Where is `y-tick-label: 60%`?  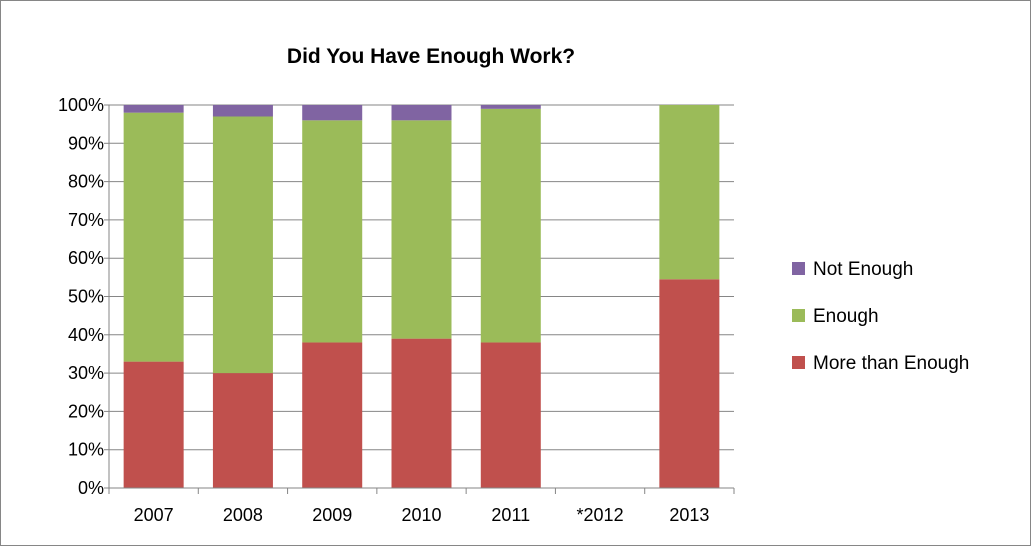 y-tick-label: 60% is located at coordinates (86, 258).